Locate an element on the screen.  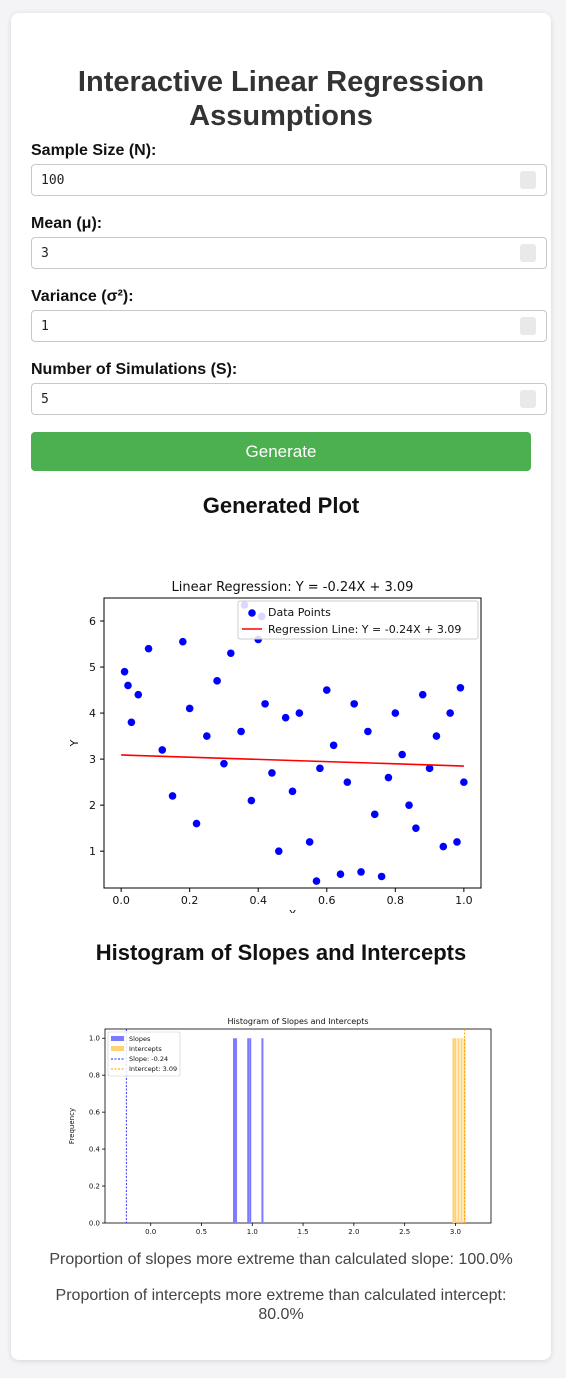
mean-label: Mean (μ): is located at coordinates (67, 223).